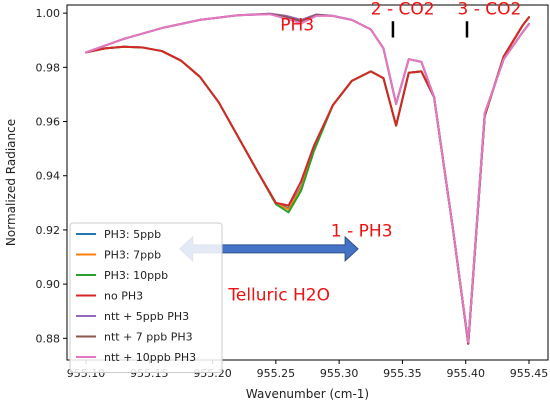 The width and height of the screenshot is (550, 409). Describe the element at coordinates (48, 13) in the screenshot. I see `y-tick-label: 1.00` at that location.